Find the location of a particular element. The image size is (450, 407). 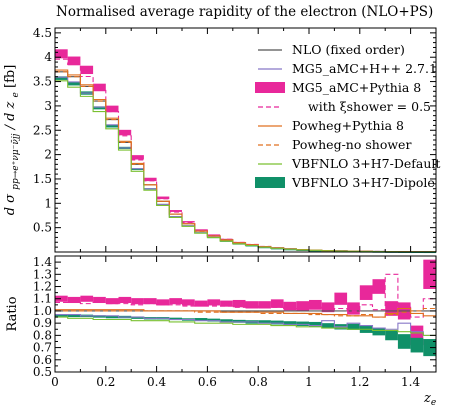

ratio-tick-label: 1.0 is located at coordinates (42, 311).